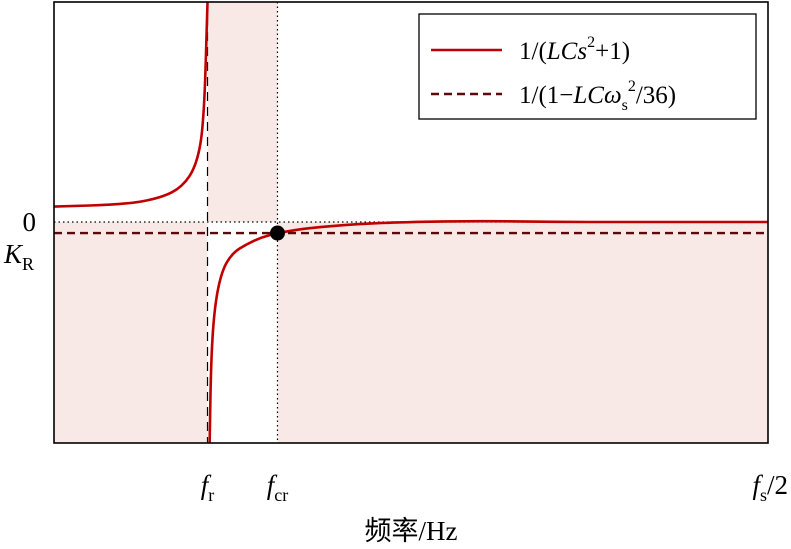 This screenshot has width=791, height=549. What do you see at coordinates (625, 105) in the screenshot?
I see `legend-text-sub: s` at bounding box center [625, 105].